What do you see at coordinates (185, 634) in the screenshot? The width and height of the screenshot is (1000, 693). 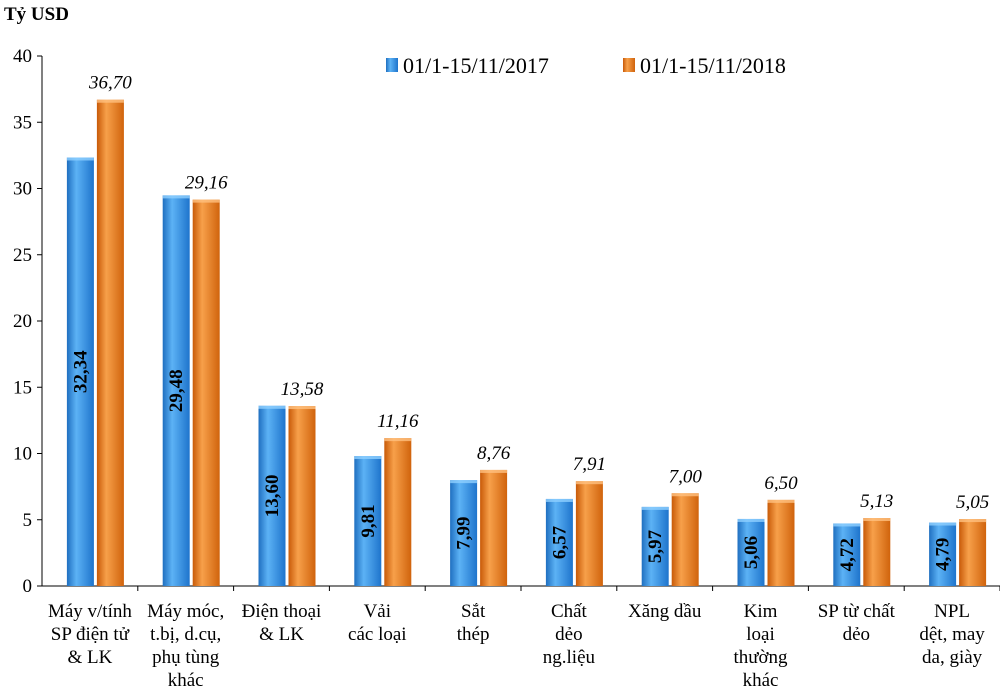 I see `category-label: t.bị, d.cụ,` at bounding box center [185, 634].